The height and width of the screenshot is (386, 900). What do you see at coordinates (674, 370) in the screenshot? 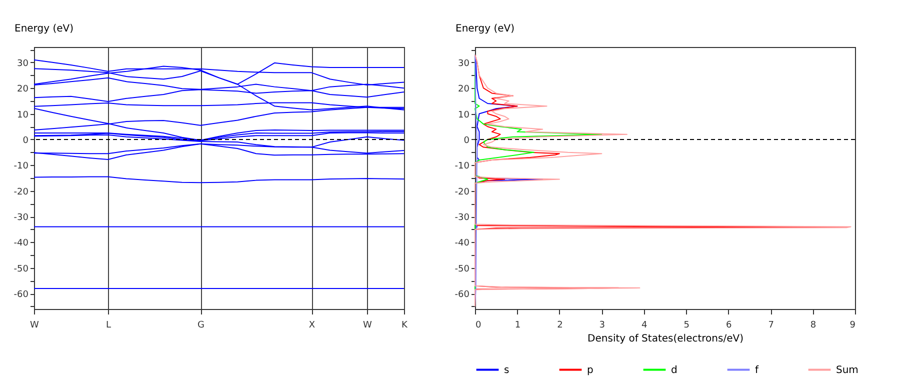
I see `legend-label: d` at bounding box center [674, 370].